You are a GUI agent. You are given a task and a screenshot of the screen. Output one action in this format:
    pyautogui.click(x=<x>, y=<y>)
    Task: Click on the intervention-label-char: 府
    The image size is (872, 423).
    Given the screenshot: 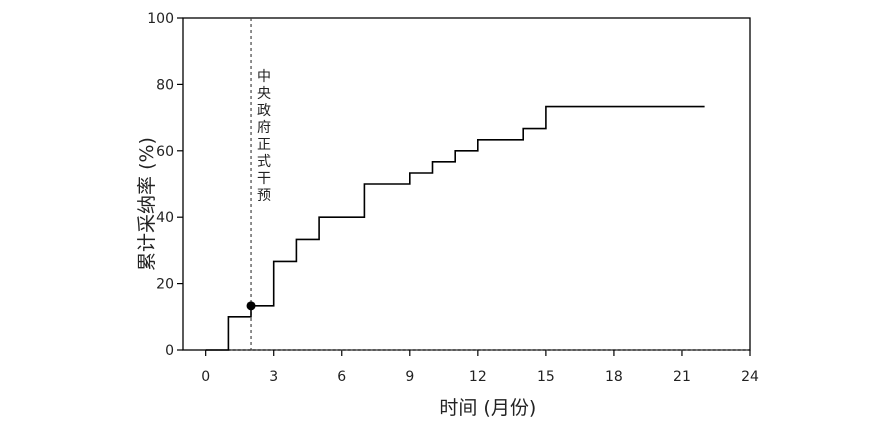 What is the action you would take?
    pyautogui.click(x=264, y=128)
    